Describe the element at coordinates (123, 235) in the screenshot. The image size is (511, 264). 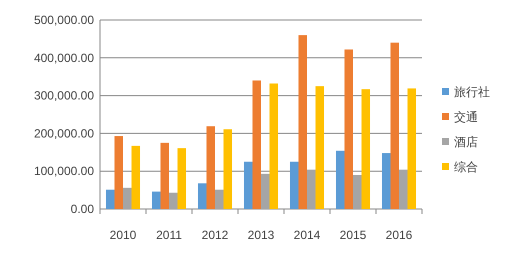
I see `x-tick-label: 2010` at that location.